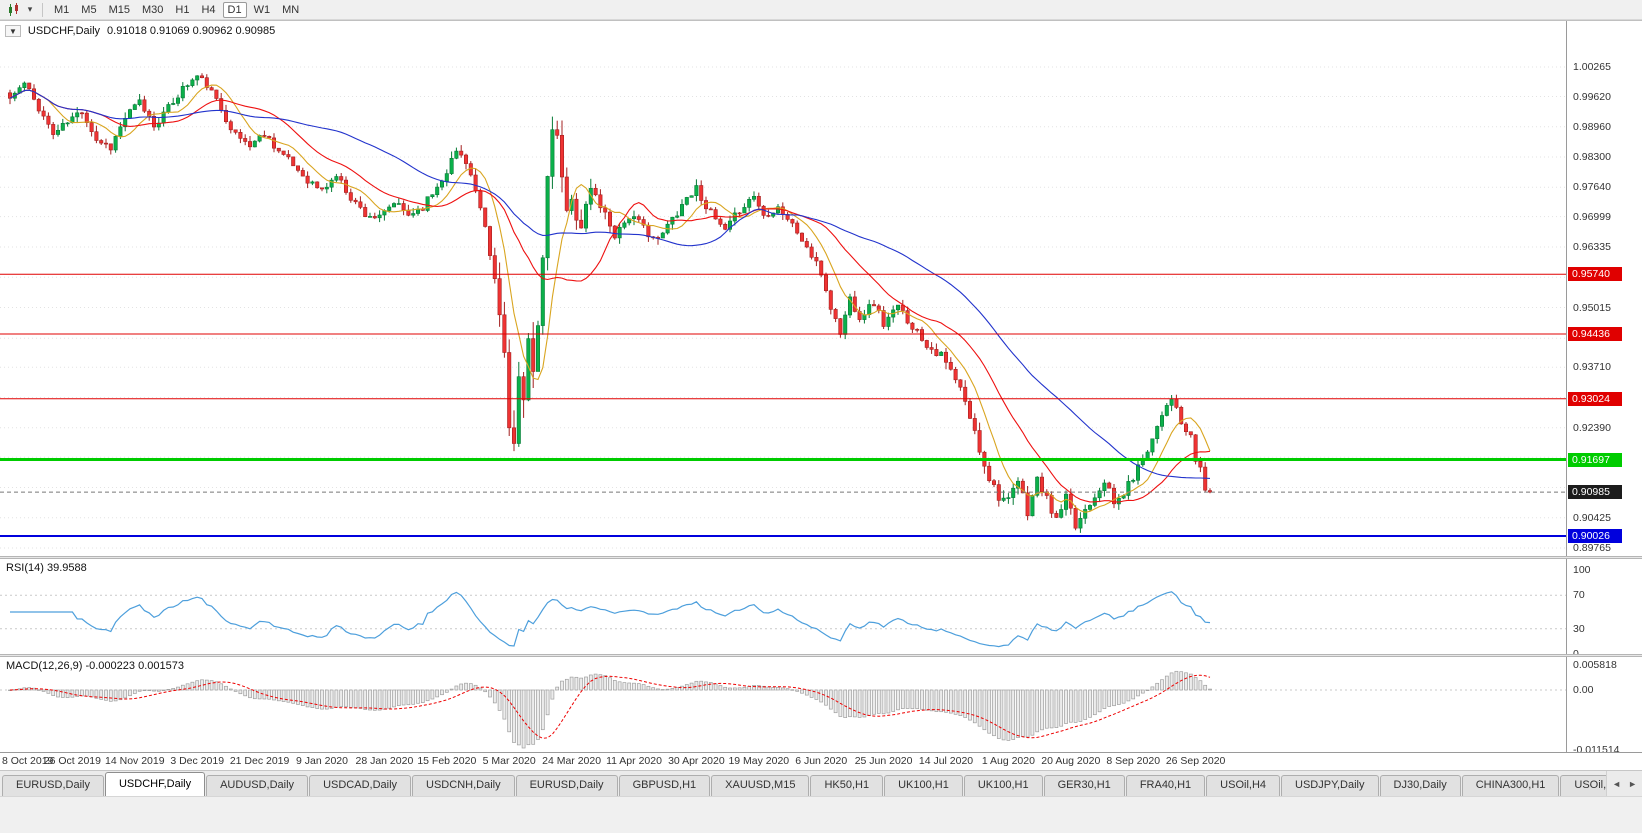  I want to click on tabs-scroll-controls: ◄ ►, so click(1624, 783).